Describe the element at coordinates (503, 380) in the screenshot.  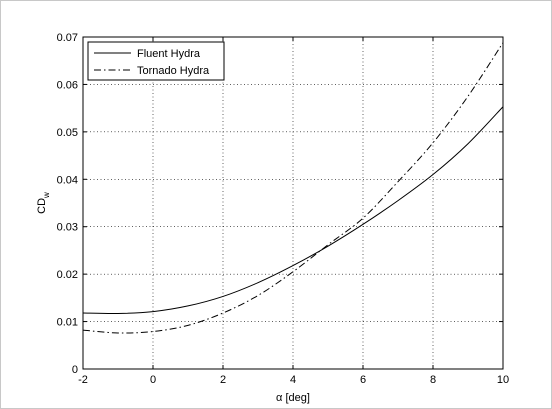
I see `x-tick-label: 10` at that location.